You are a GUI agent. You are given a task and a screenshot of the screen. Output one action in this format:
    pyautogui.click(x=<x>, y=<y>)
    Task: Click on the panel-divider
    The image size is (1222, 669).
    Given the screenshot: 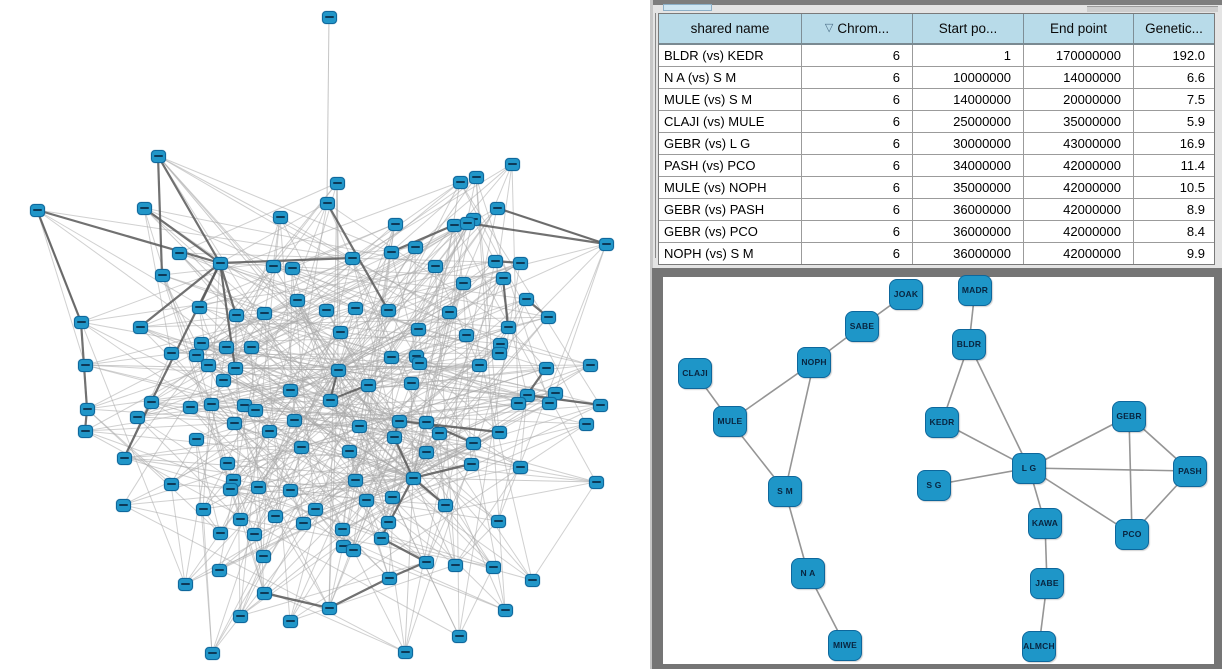 What is the action you would take?
    pyautogui.click(x=651, y=334)
    